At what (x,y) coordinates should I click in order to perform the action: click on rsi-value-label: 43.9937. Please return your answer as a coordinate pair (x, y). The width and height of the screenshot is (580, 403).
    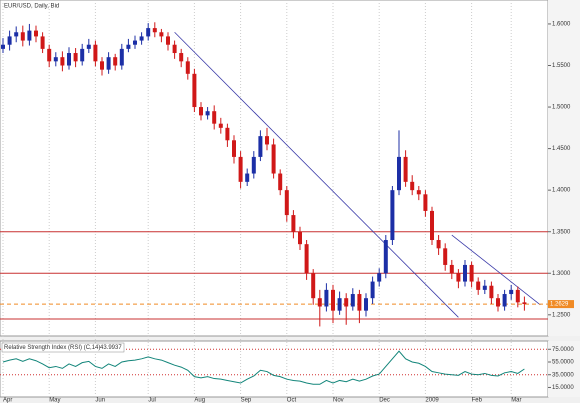
    Looking at the image, I should click on (111, 348).